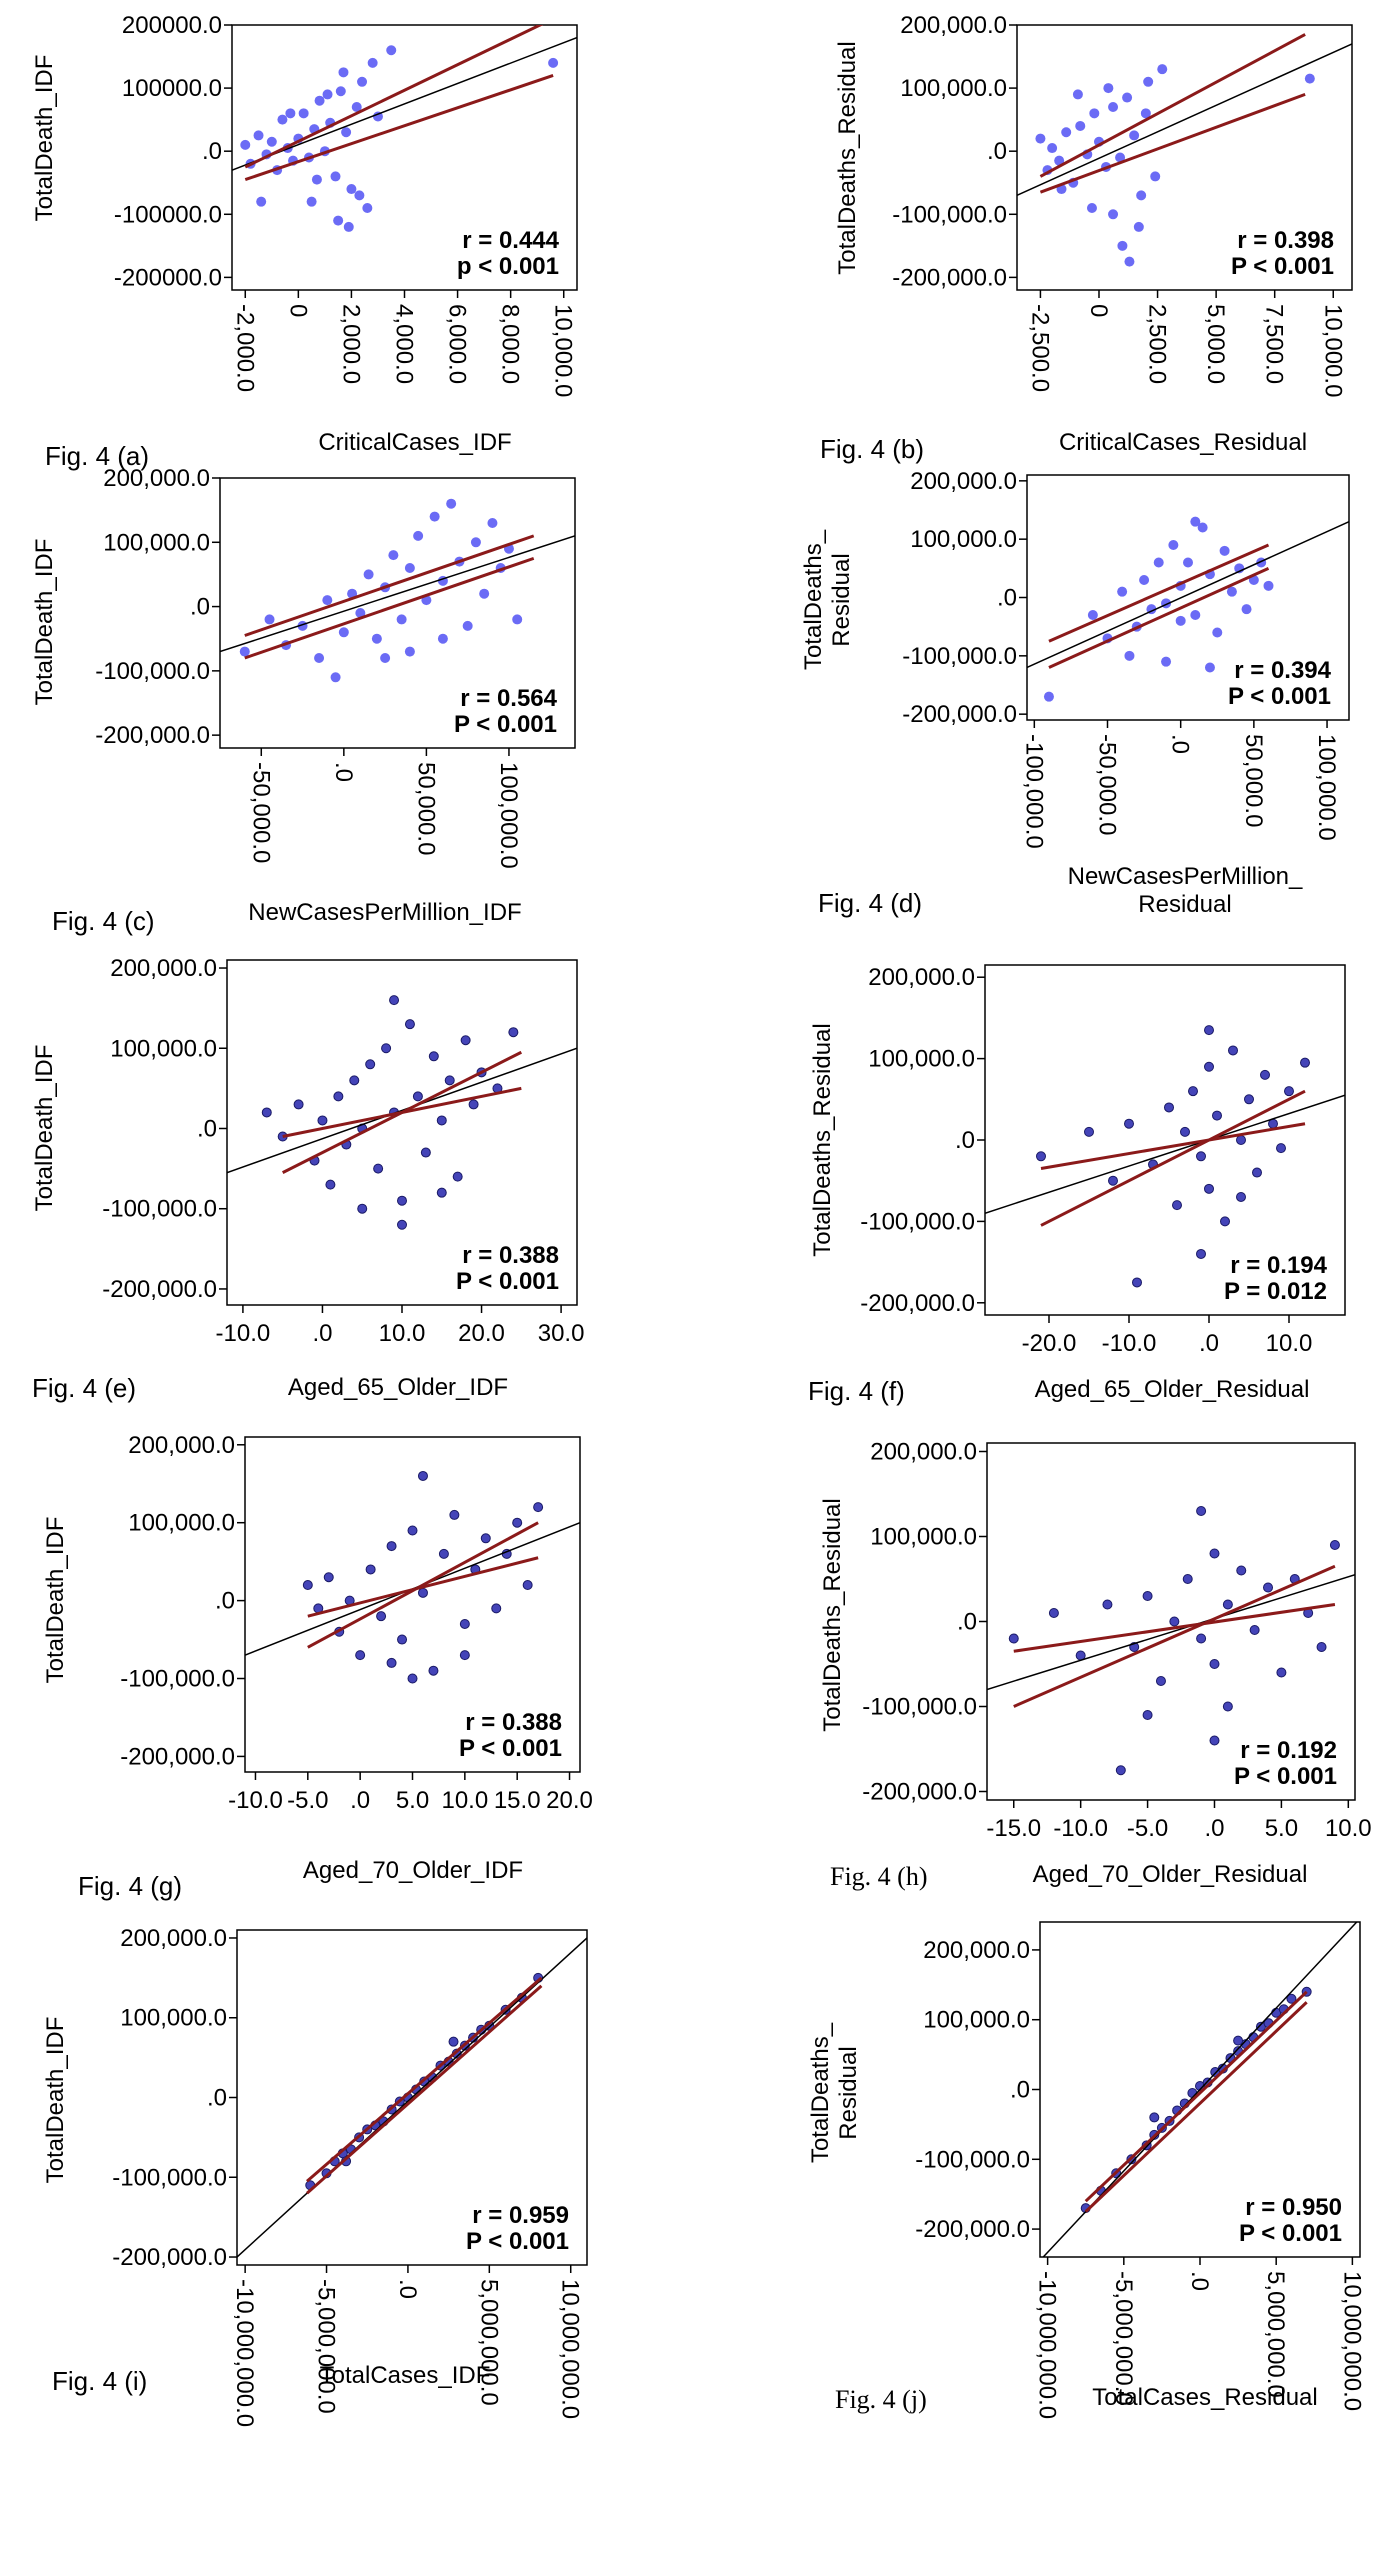  What do you see at coordinates (510, 344) in the screenshot?
I see `x-tick-label: 8,000.0` at bounding box center [510, 344].